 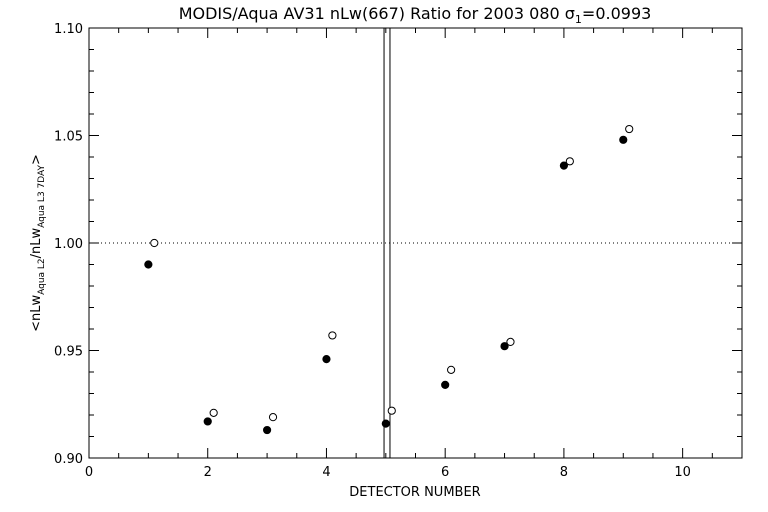 I want to click on ylabel-open: <nLw, so click(x=36, y=313).